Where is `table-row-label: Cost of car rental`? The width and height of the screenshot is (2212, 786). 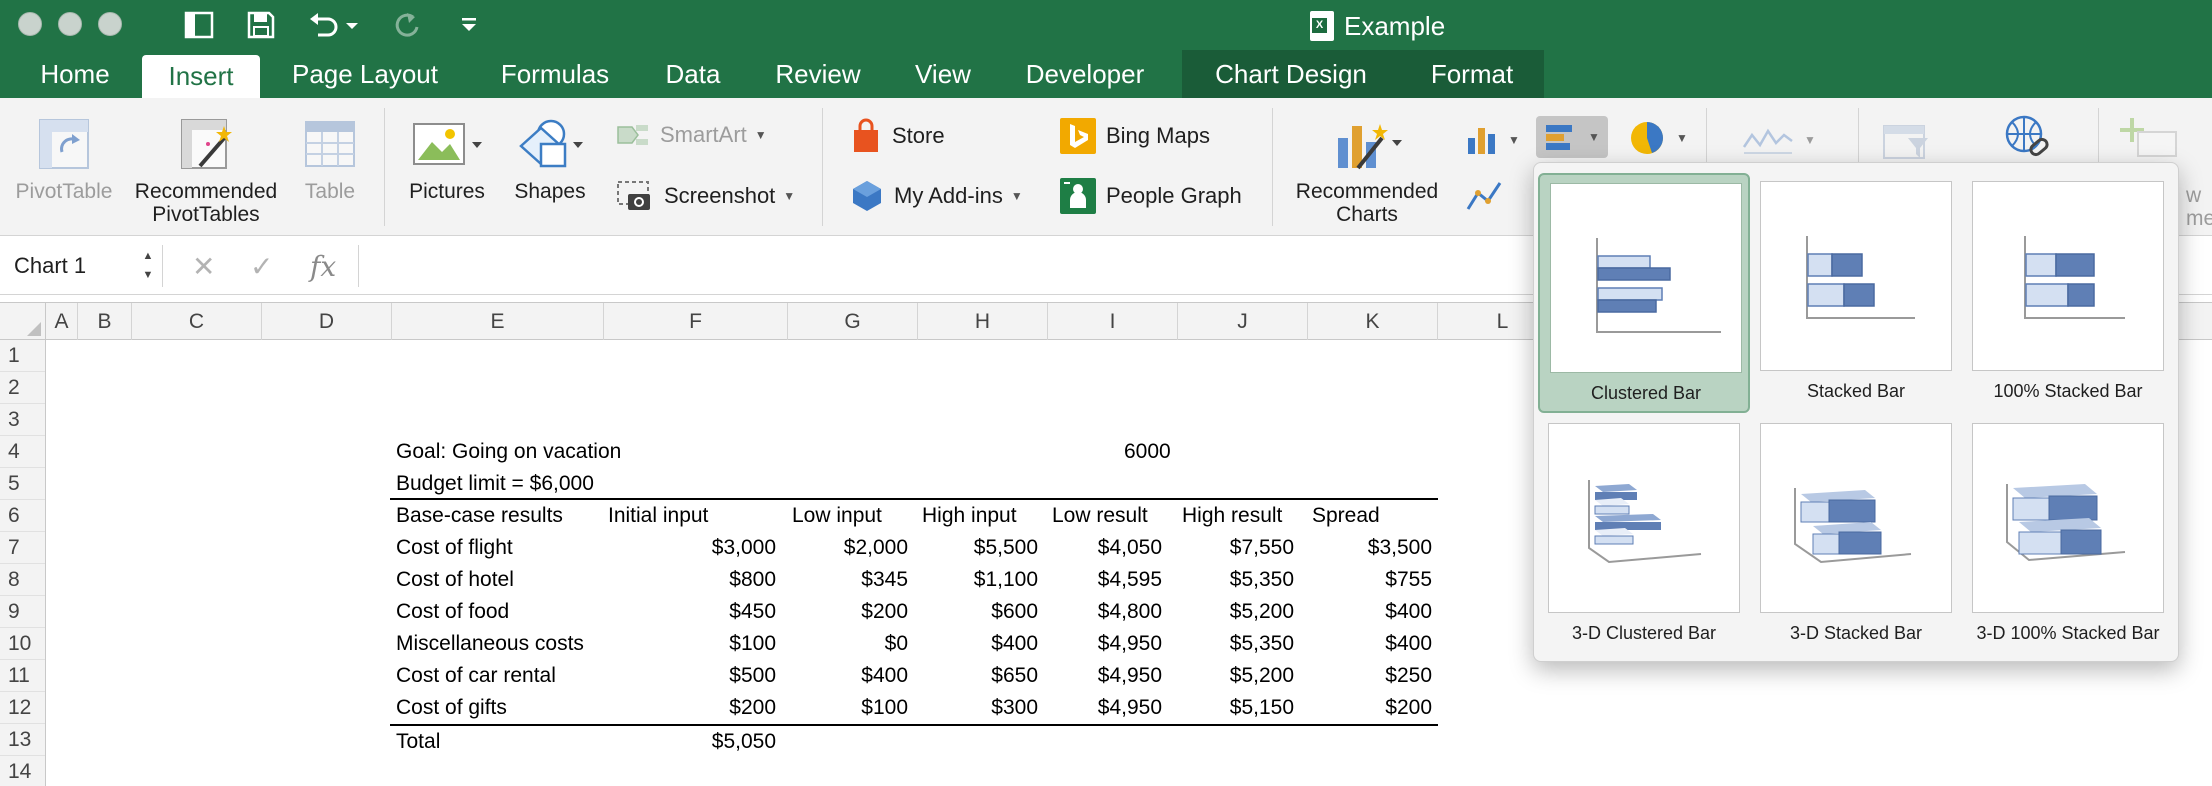 table-row-label: Cost of car rental is located at coordinates (476, 675).